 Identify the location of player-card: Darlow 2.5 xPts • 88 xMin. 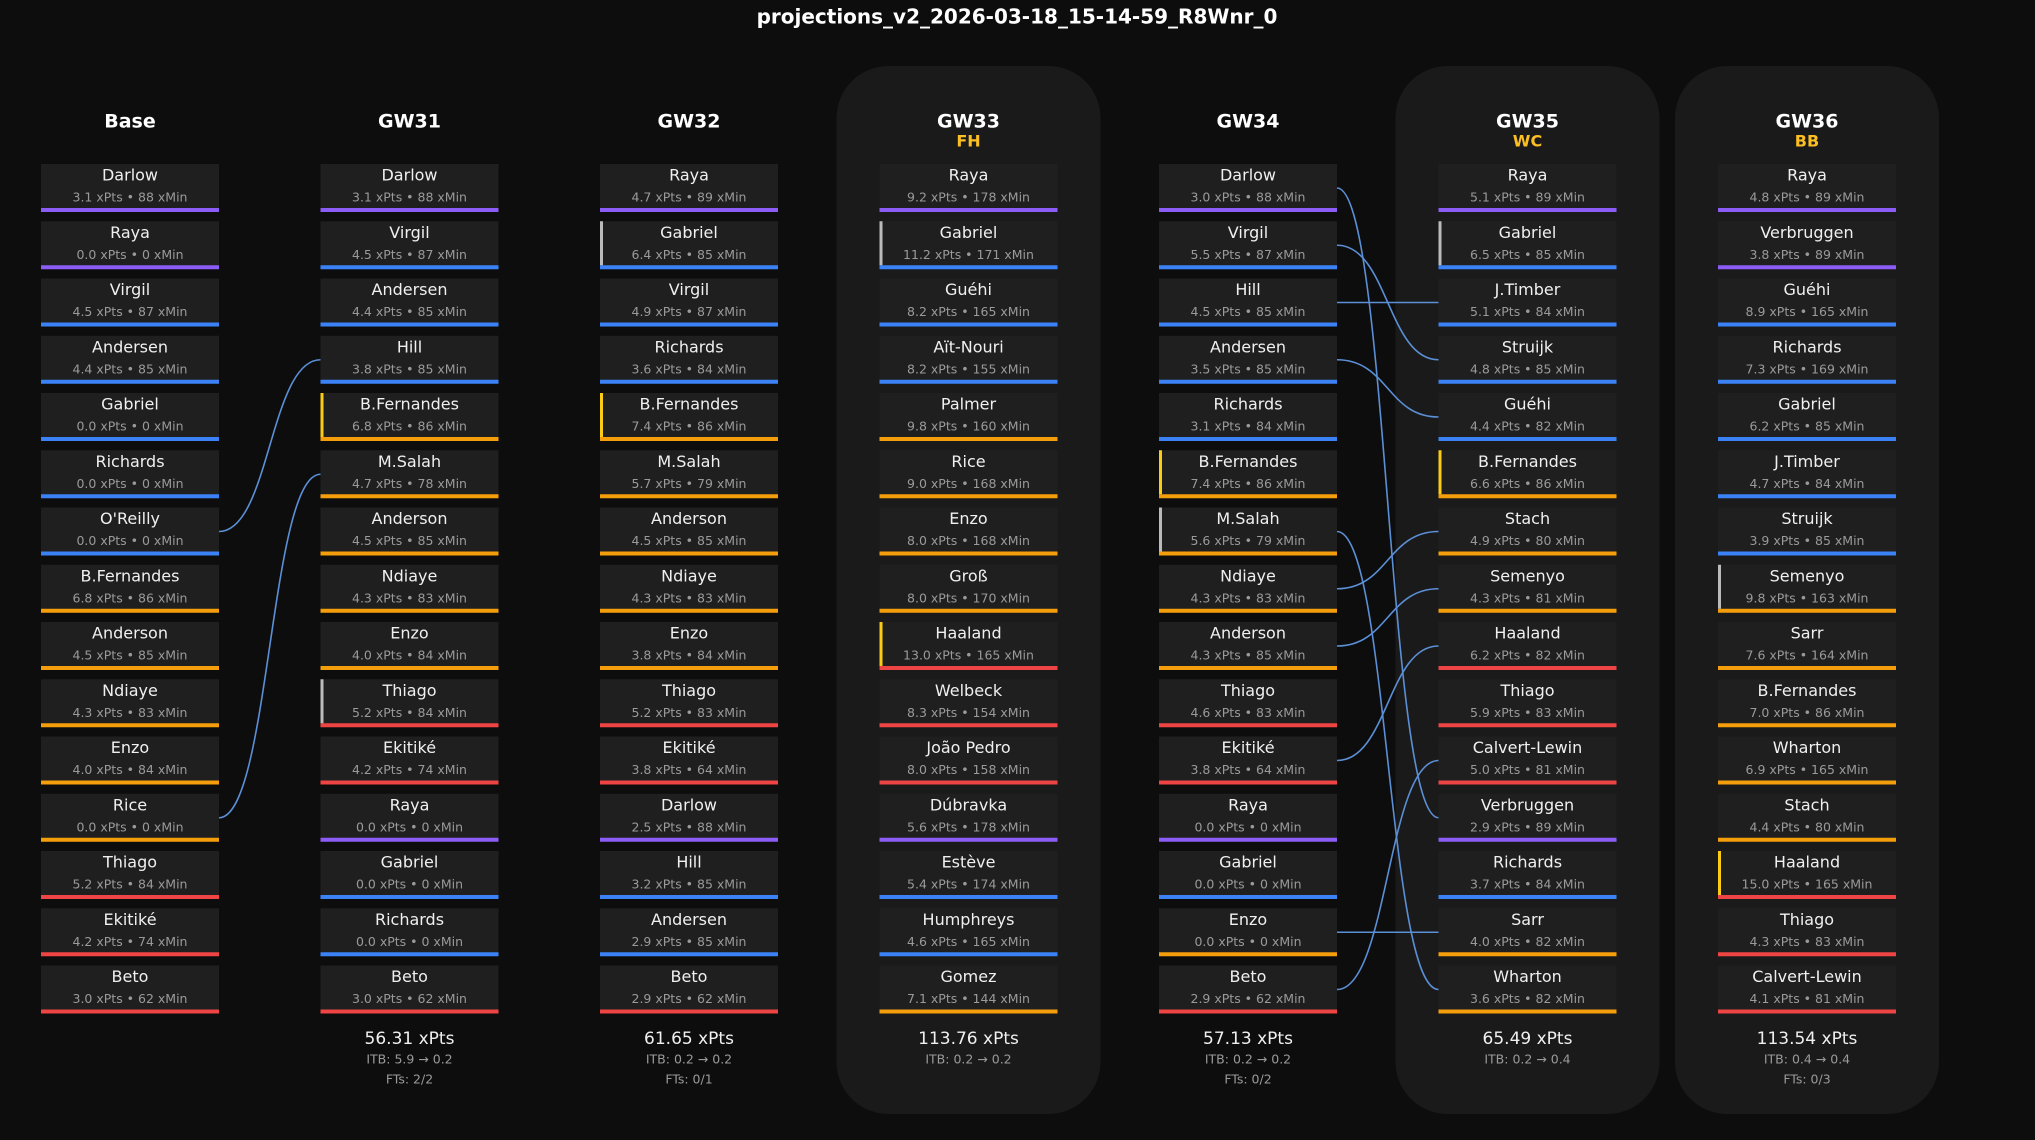
(689, 817).